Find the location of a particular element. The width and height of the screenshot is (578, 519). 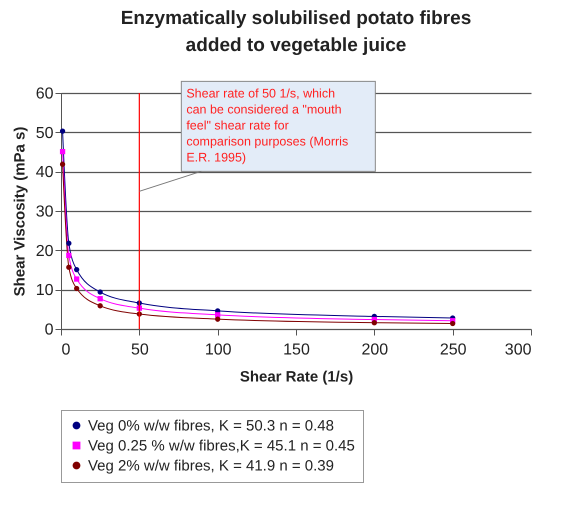

x-tick-label: 150 is located at coordinates (296, 350).